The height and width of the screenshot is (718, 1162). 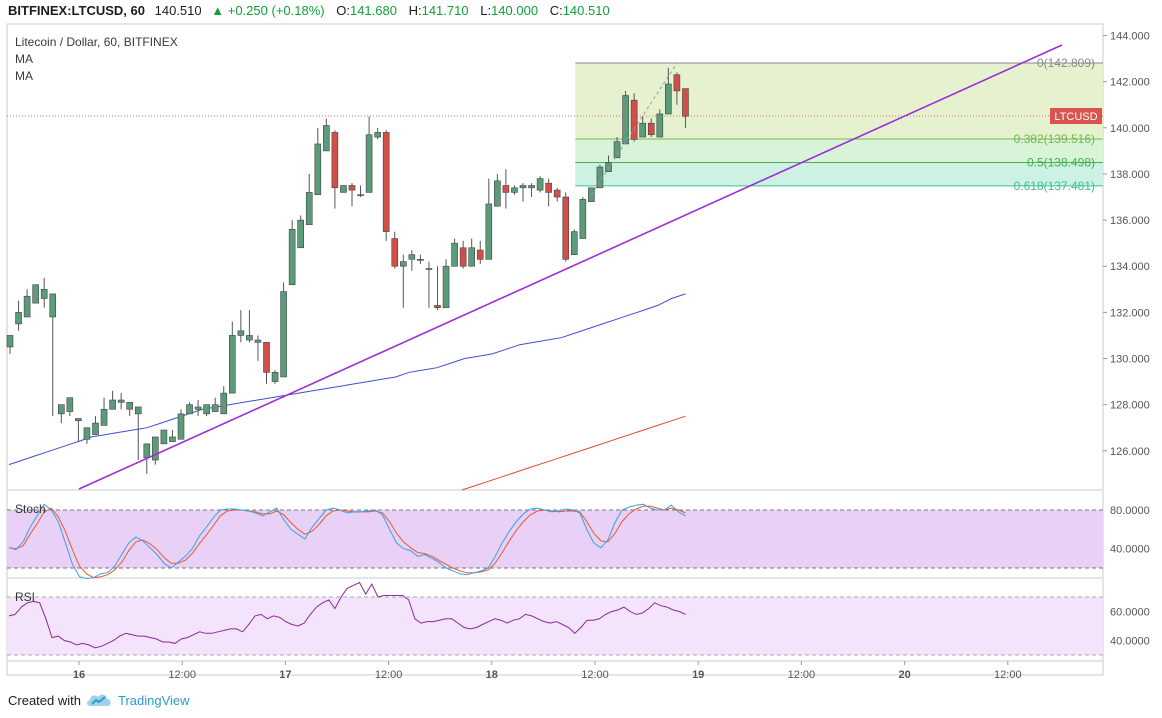 What do you see at coordinates (556, 10) in the screenshot?
I see `close-label: C:` at bounding box center [556, 10].